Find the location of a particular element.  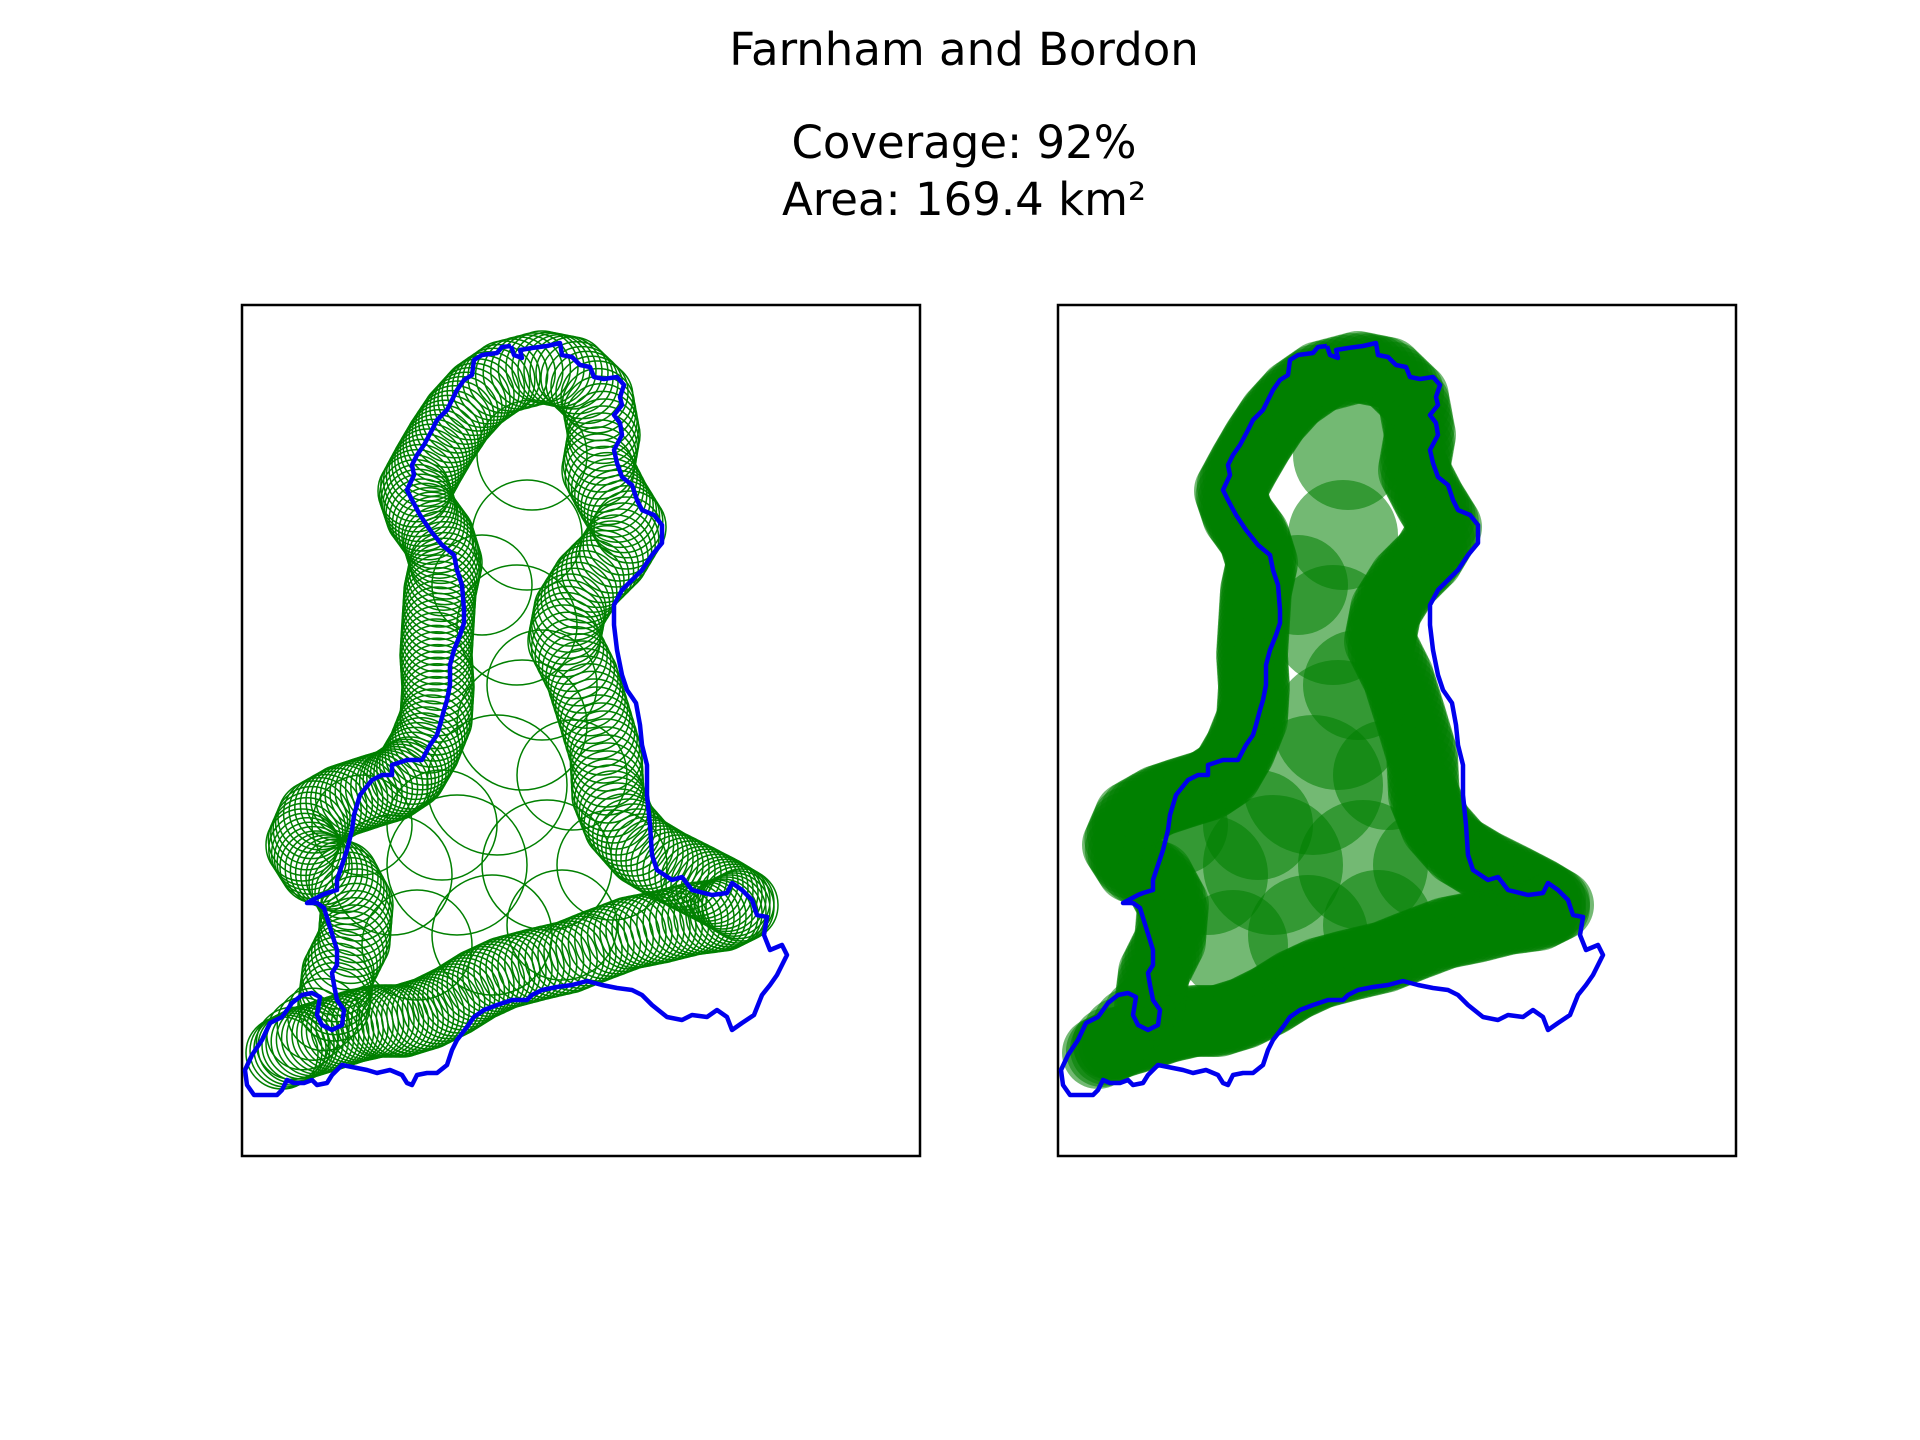

area-stat: Area: 169.4 km² is located at coordinates (964, 199).